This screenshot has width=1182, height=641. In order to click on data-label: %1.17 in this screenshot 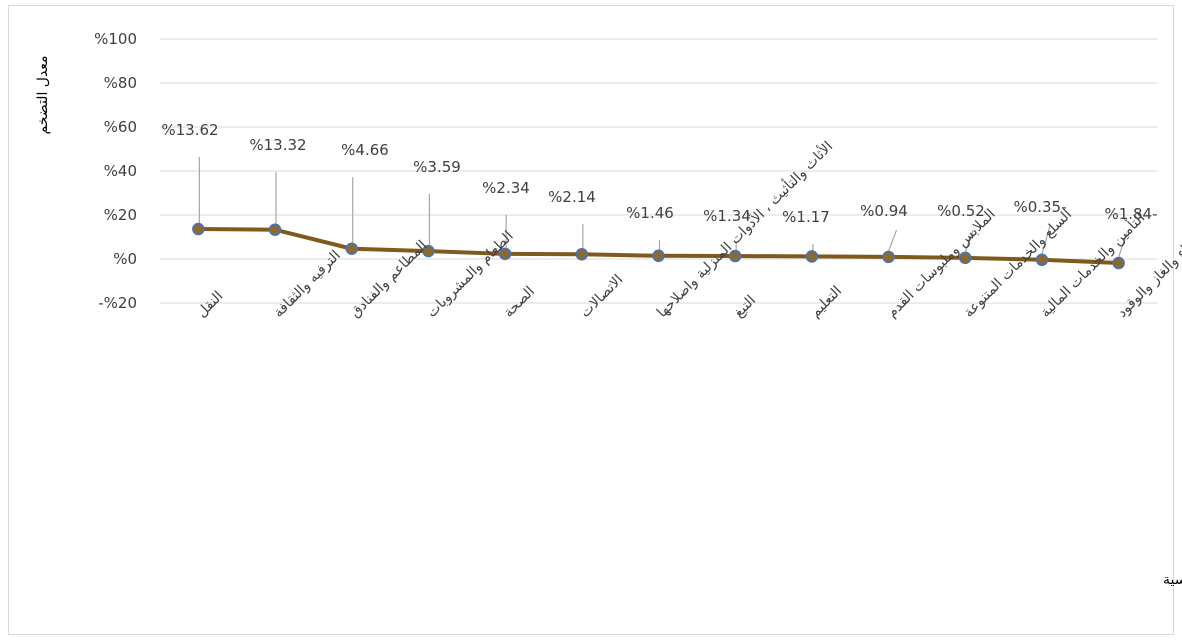, I will do `click(806, 217)`.